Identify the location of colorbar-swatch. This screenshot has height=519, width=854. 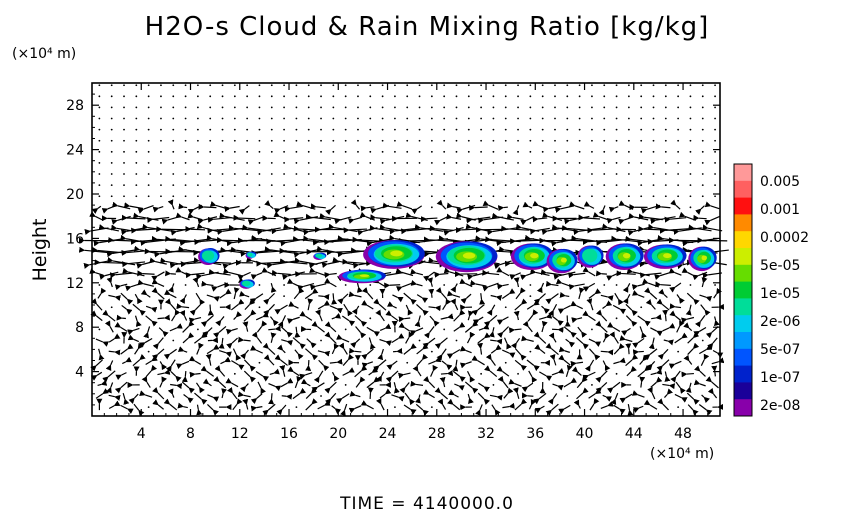
(743, 374).